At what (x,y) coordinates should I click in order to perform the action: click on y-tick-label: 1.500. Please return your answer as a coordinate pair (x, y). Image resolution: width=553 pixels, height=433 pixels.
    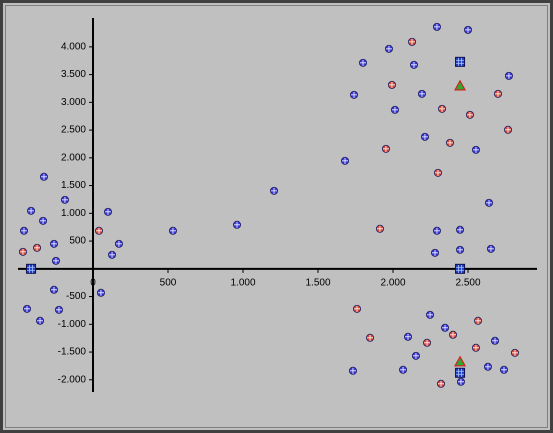
    Looking at the image, I should click on (73, 185).